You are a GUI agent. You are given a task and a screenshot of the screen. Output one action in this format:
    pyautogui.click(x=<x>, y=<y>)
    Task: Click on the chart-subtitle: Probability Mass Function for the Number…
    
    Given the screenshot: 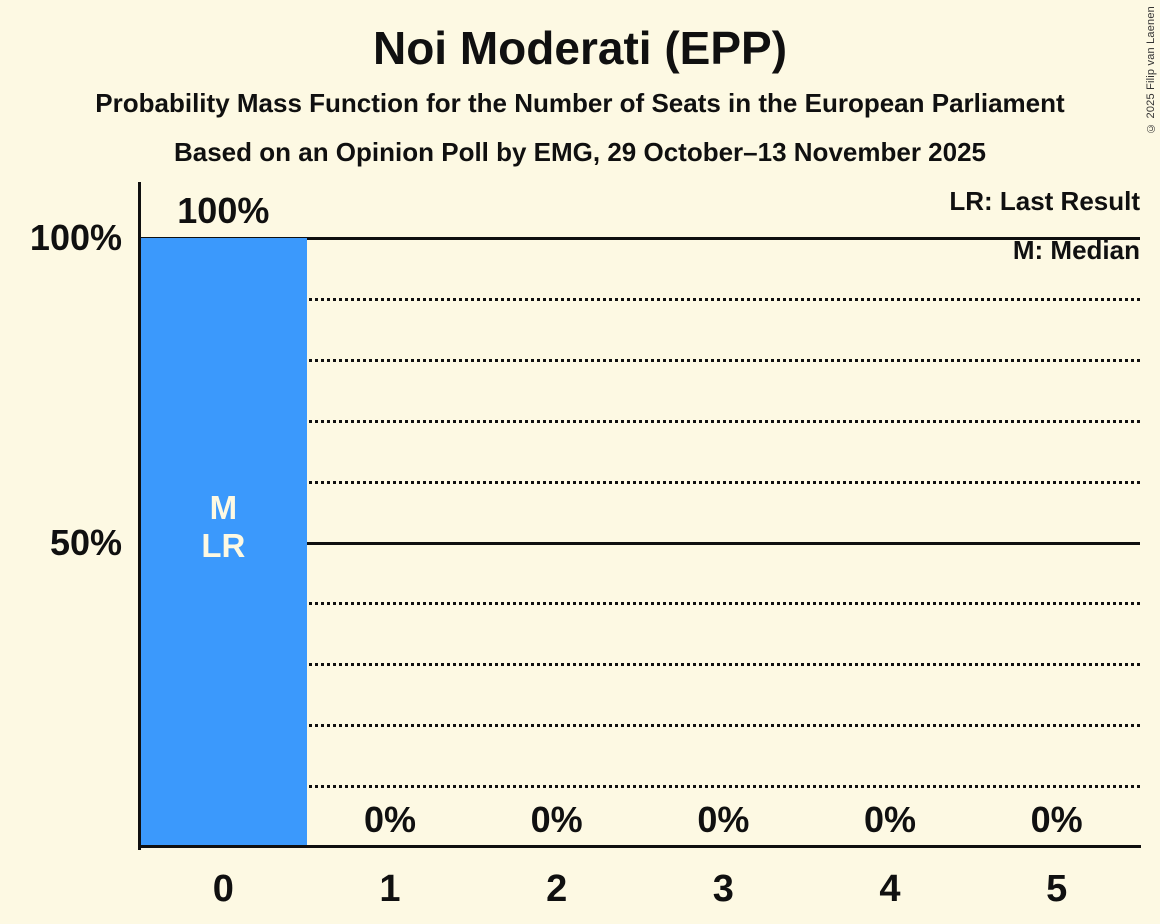 What is the action you would take?
    pyautogui.click(x=580, y=103)
    